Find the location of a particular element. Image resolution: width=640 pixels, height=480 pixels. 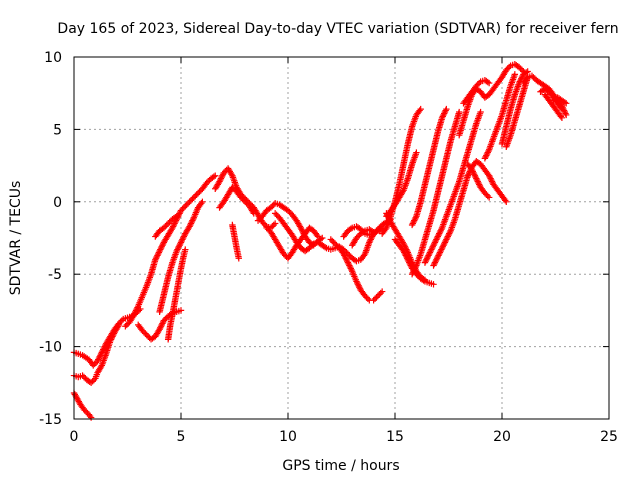

y-tick-label: -15 is located at coordinates (50, 420).